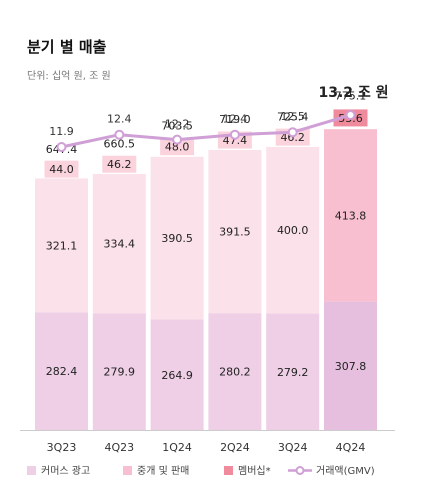 The image size is (427, 490). I want to click on data-label-commerce-ads: 282.4, so click(62, 371).